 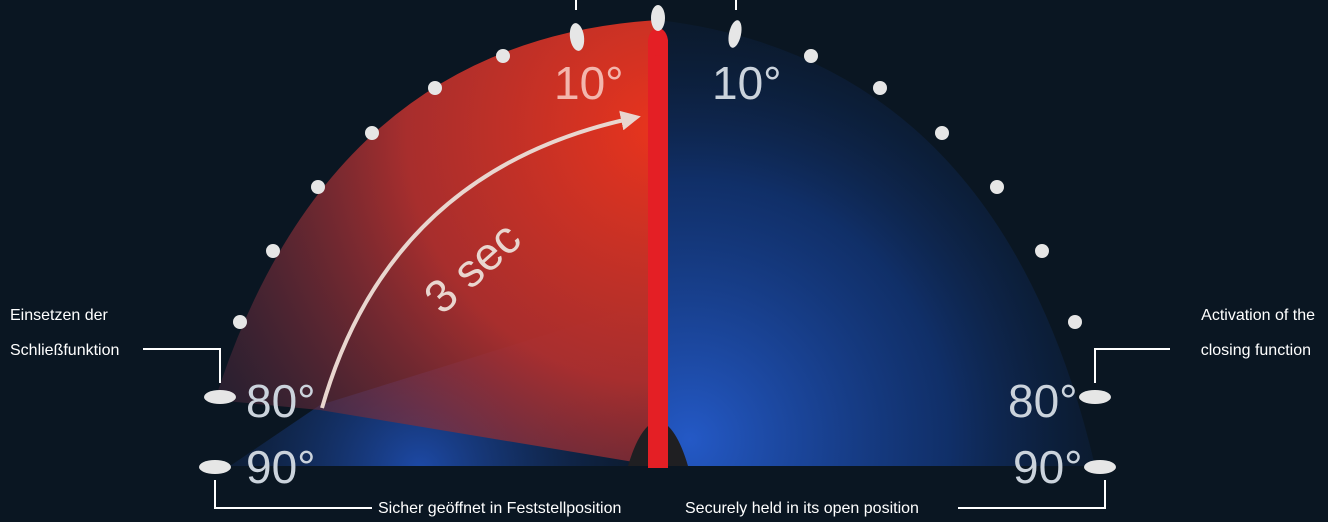 What do you see at coordinates (802, 508) in the screenshot?
I see `held-note-en: Securely held in its open position` at bounding box center [802, 508].